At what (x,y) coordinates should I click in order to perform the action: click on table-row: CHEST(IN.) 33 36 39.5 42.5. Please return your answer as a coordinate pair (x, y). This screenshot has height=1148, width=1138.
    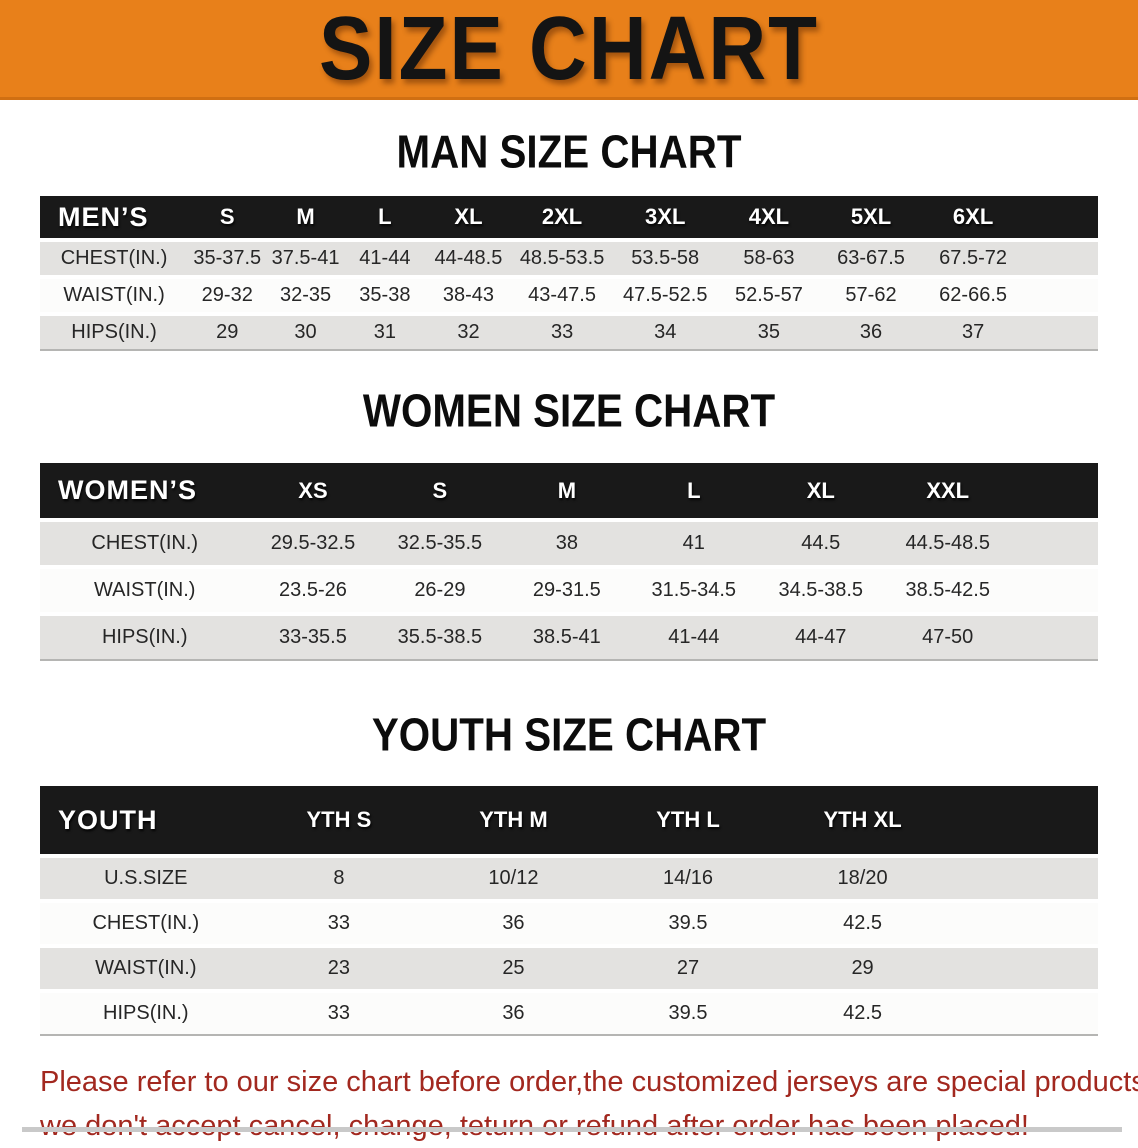
    Looking at the image, I should click on (569, 922).